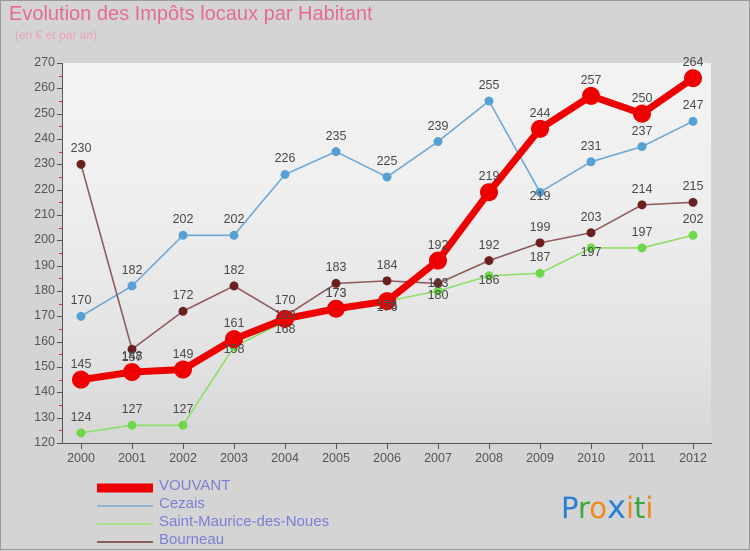  What do you see at coordinates (387, 458) in the screenshot?
I see `x-axis-tick-label: 2006` at bounding box center [387, 458].